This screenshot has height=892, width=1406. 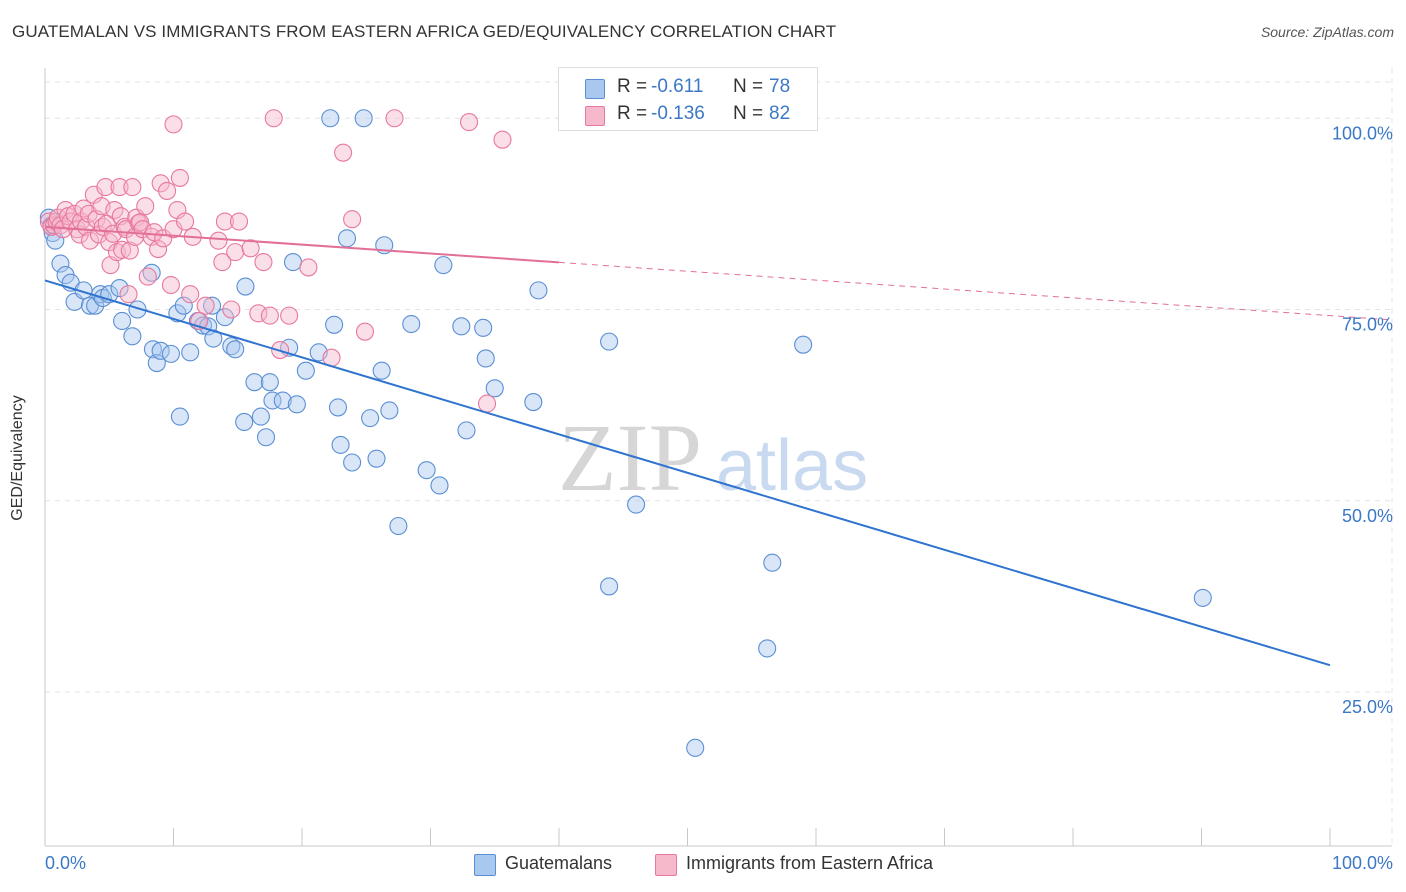 I want to click on legend-label: Guatemalans, so click(x=559, y=863).